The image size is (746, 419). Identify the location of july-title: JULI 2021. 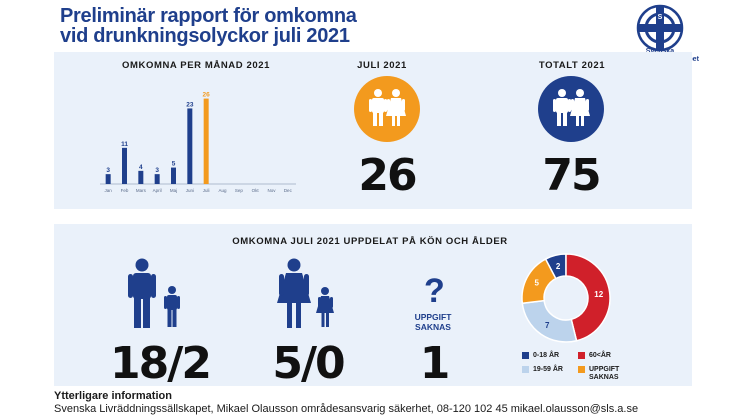
(382, 65).